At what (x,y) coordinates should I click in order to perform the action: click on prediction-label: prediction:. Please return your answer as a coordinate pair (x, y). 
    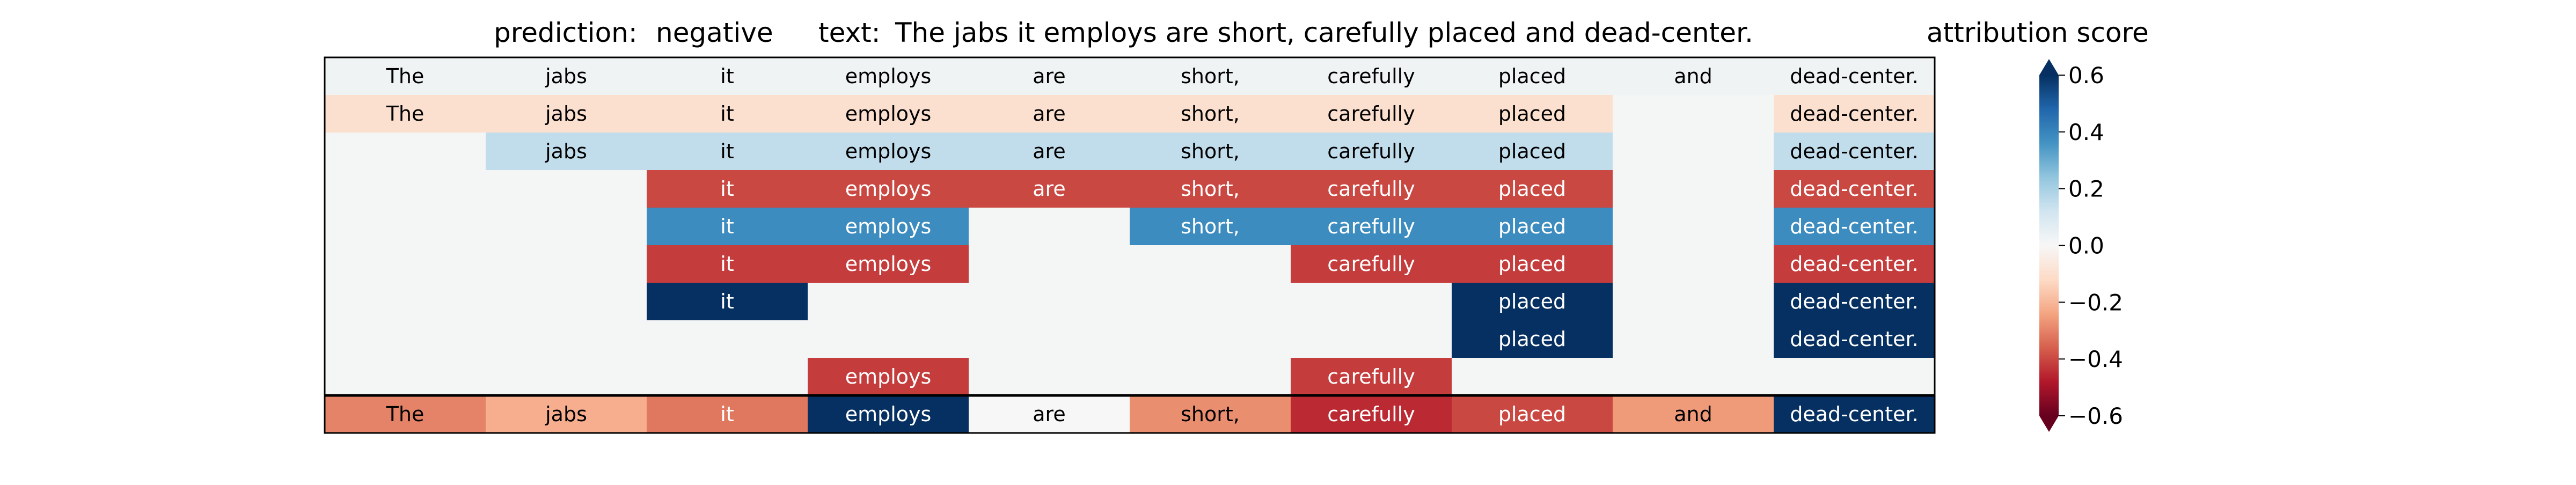
    Looking at the image, I should click on (566, 32).